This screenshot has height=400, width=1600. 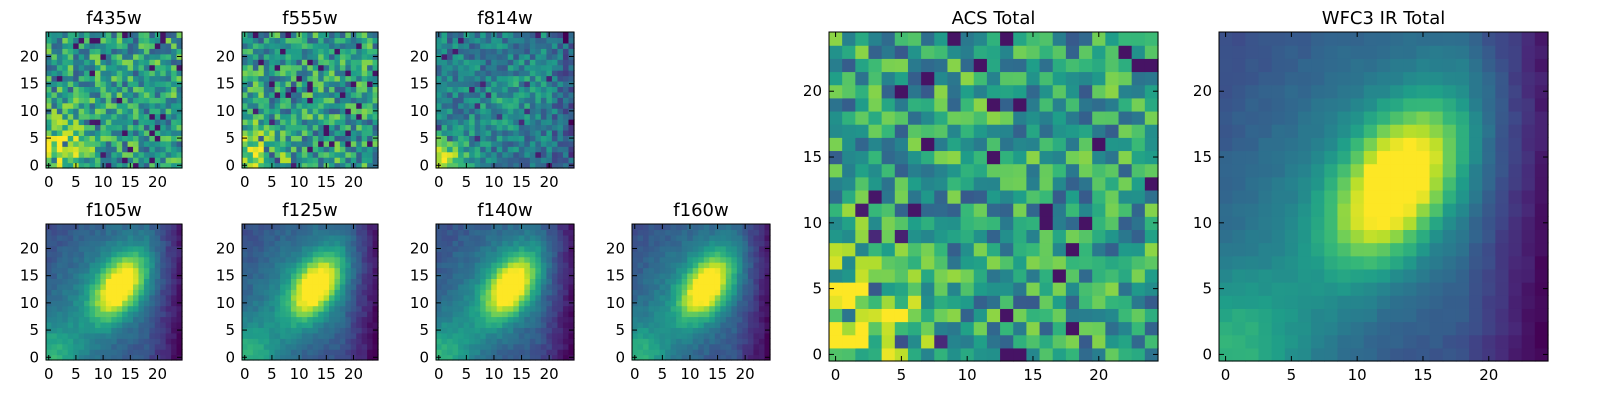 I want to click on heatmap-cells, so click(x=114, y=100).